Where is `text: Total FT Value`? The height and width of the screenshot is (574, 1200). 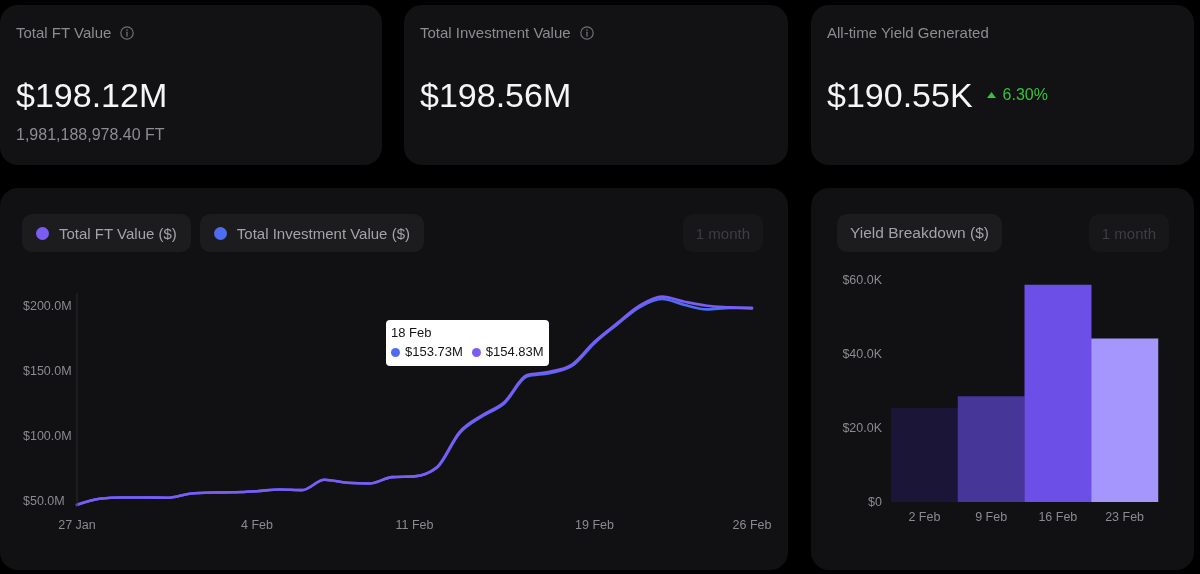 text: Total FT Value is located at coordinates (64, 32).